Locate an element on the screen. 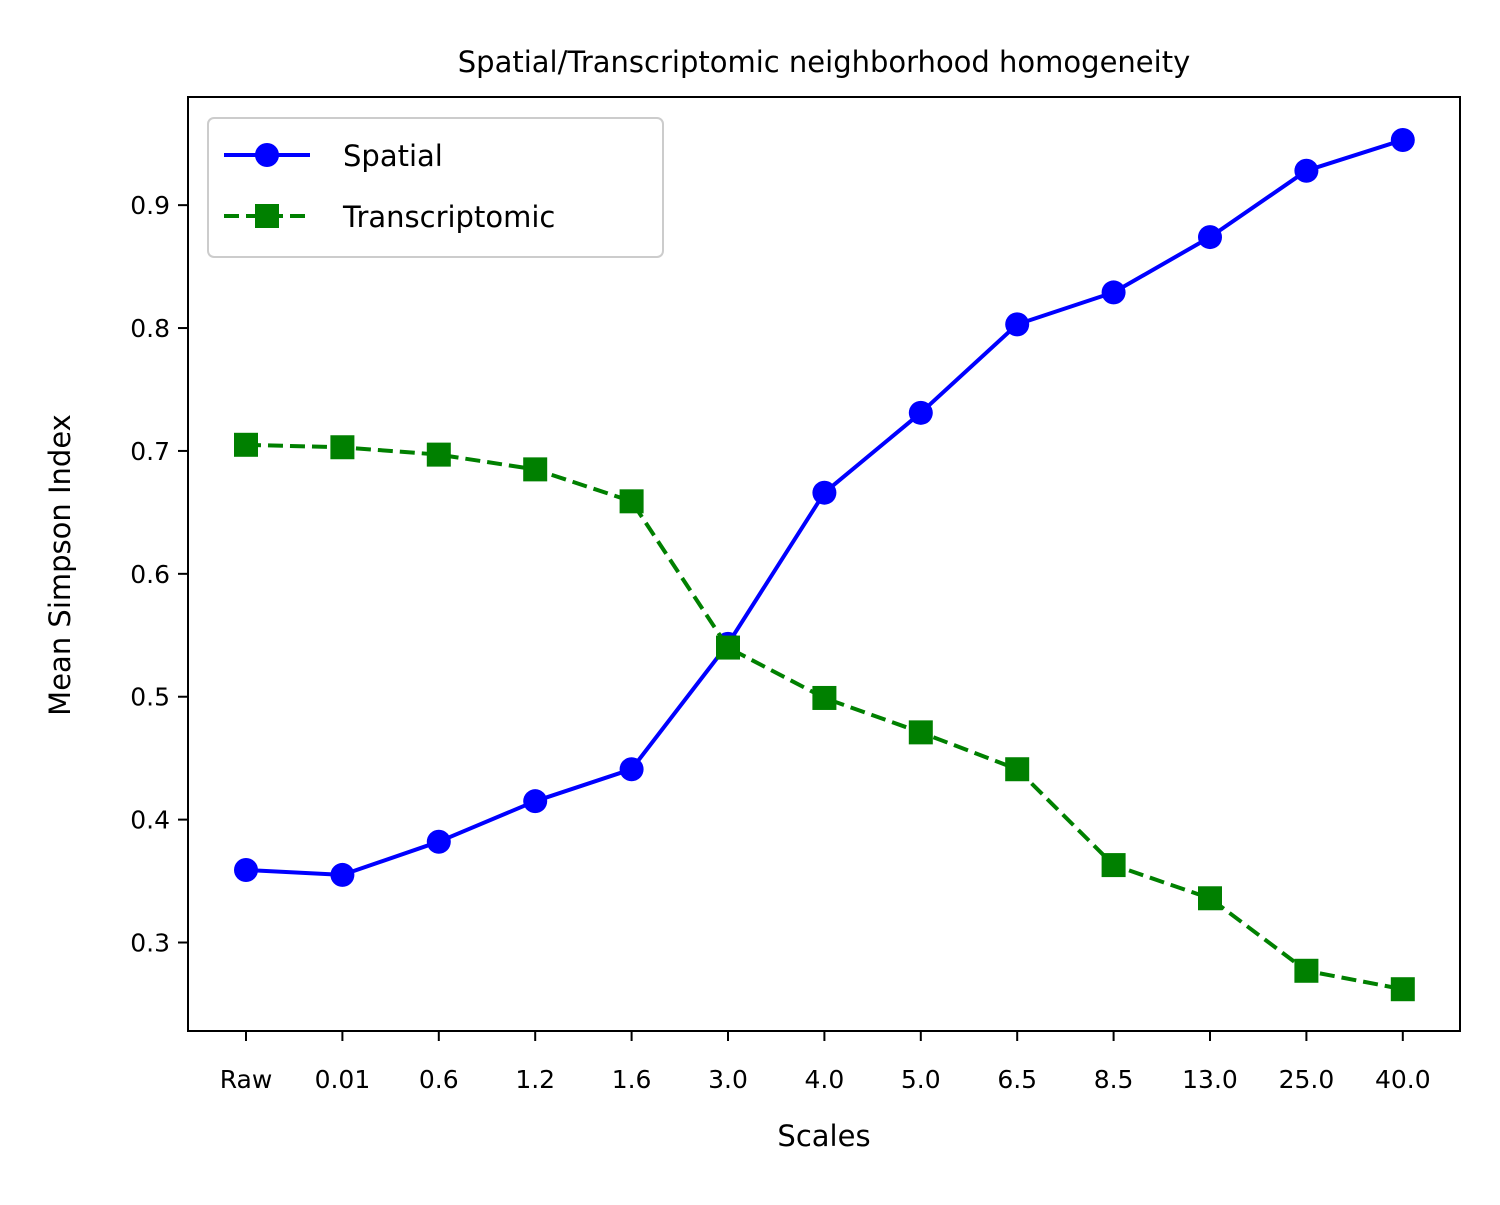  y-axis-label: Mean Simpson Index is located at coordinates (60, 565).